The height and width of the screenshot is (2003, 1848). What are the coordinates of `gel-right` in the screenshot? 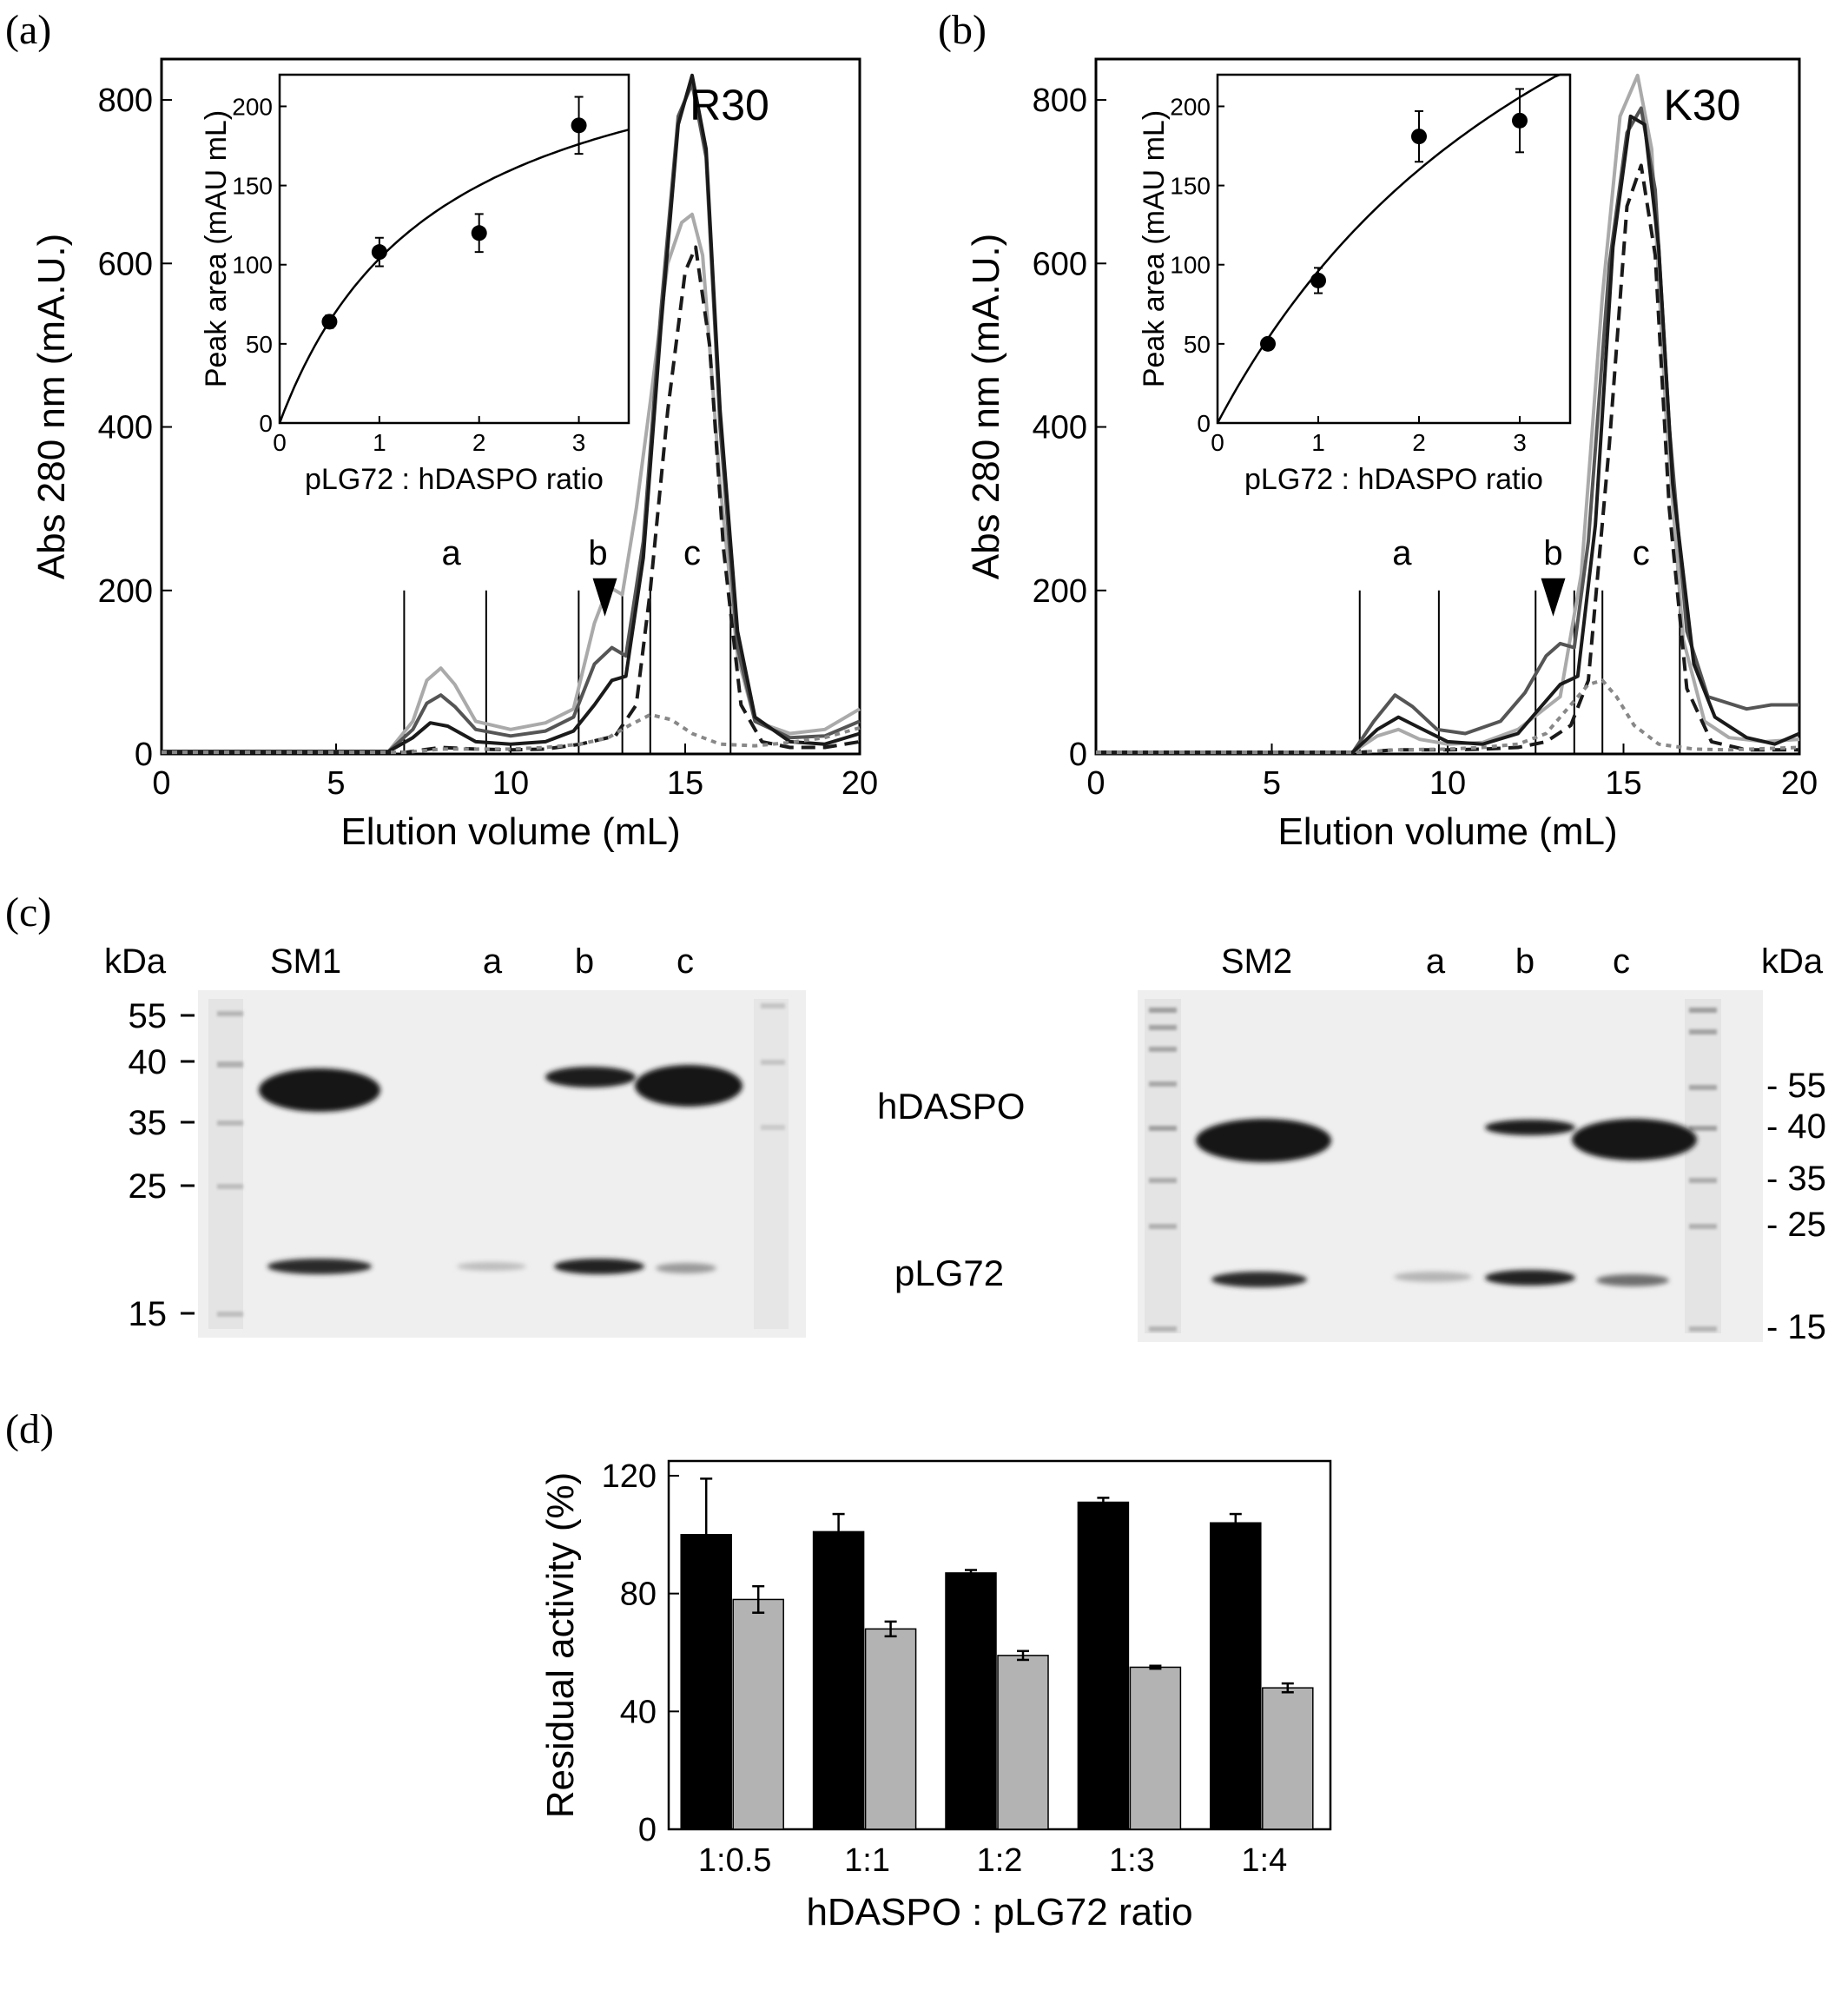 It's located at (1451, 1166).